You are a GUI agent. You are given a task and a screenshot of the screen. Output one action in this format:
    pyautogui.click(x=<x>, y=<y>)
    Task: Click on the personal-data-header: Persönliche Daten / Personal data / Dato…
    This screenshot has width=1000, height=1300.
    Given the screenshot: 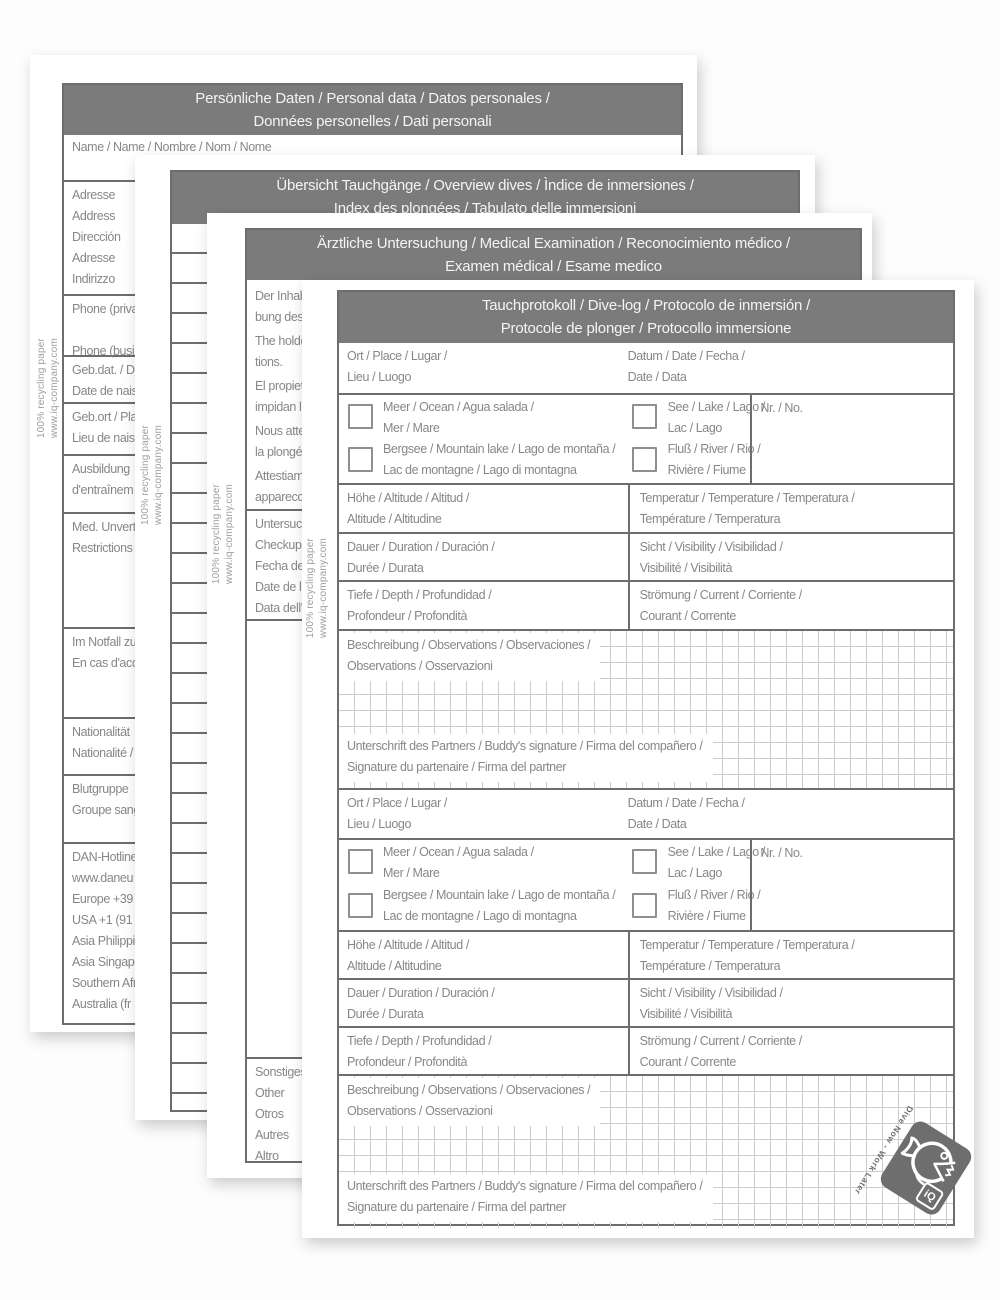 What is the action you would take?
    pyautogui.click(x=372, y=110)
    